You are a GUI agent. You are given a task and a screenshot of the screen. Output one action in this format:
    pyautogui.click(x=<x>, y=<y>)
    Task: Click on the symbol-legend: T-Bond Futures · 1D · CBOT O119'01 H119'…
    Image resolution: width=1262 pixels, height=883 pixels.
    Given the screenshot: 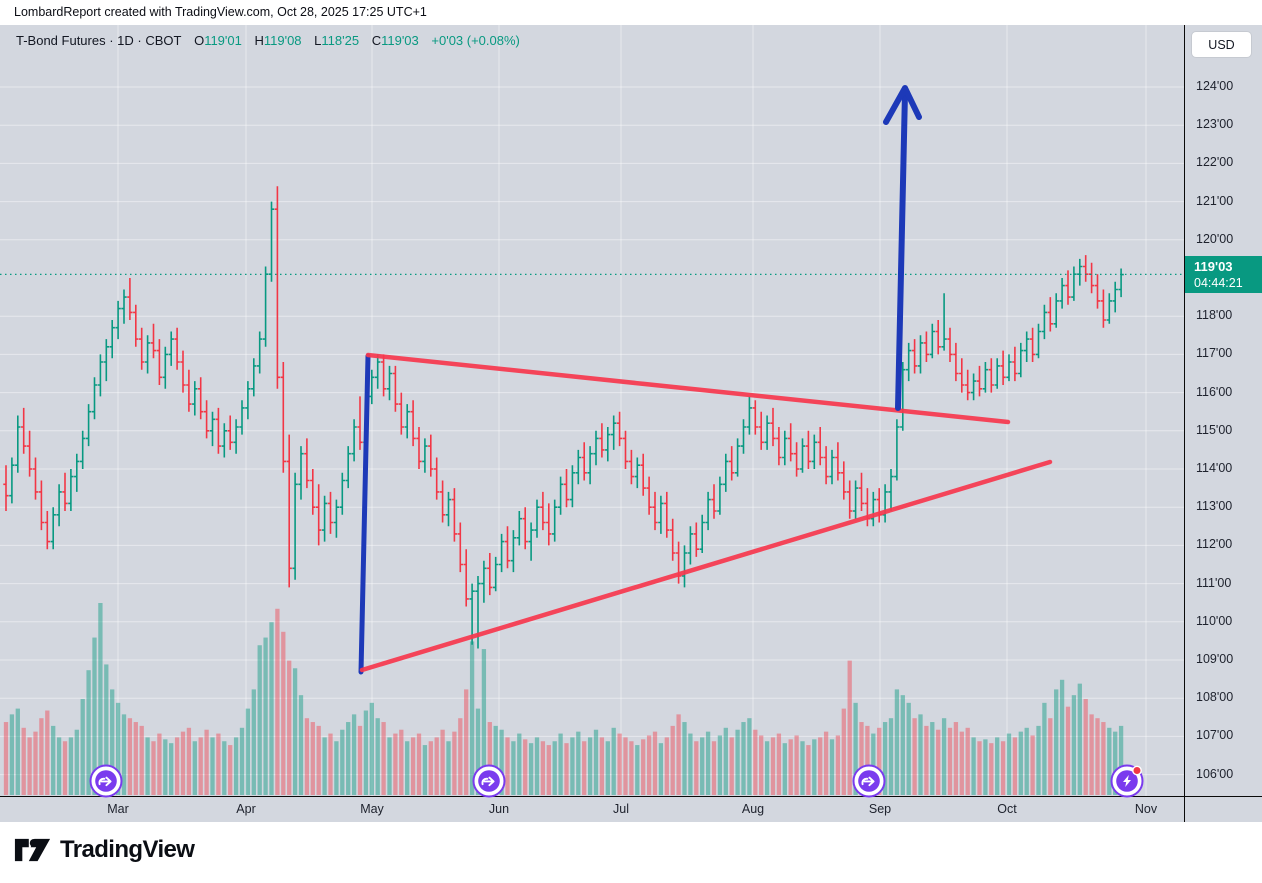 What is the action you would take?
    pyautogui.click(x=268, y=40)
    